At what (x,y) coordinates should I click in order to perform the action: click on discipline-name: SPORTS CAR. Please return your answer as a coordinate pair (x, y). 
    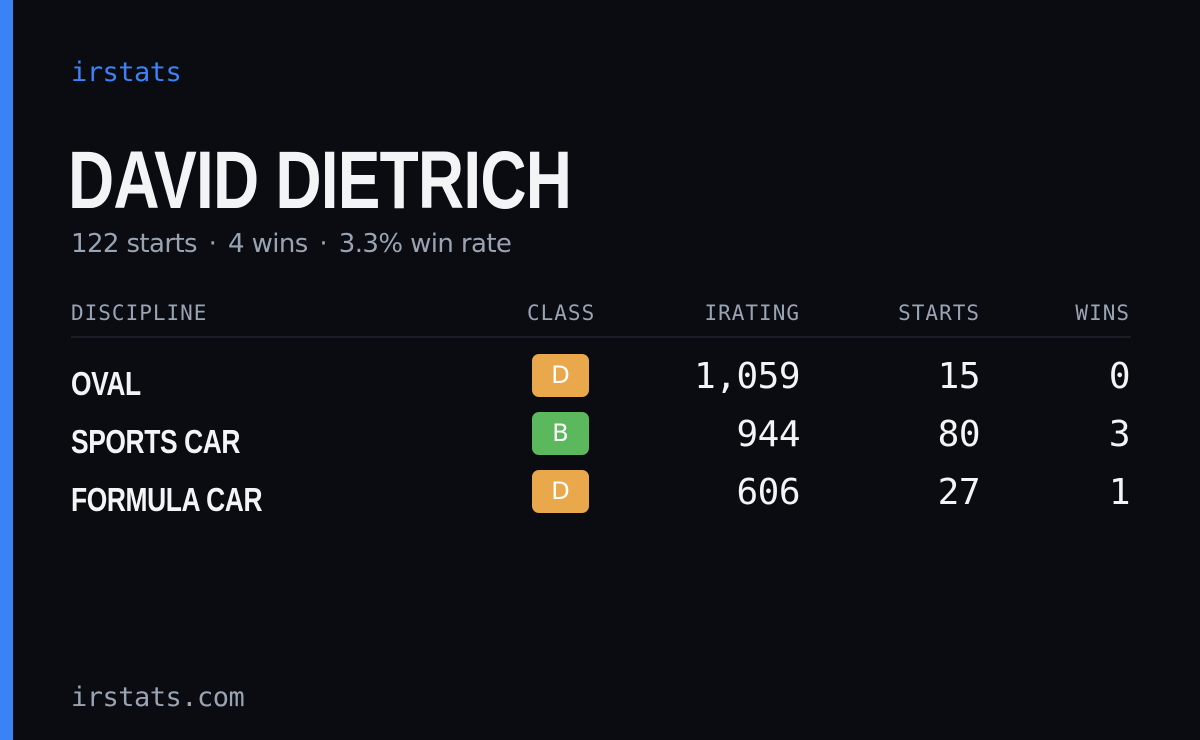
    Looking at the image, I should click on (156, 441).